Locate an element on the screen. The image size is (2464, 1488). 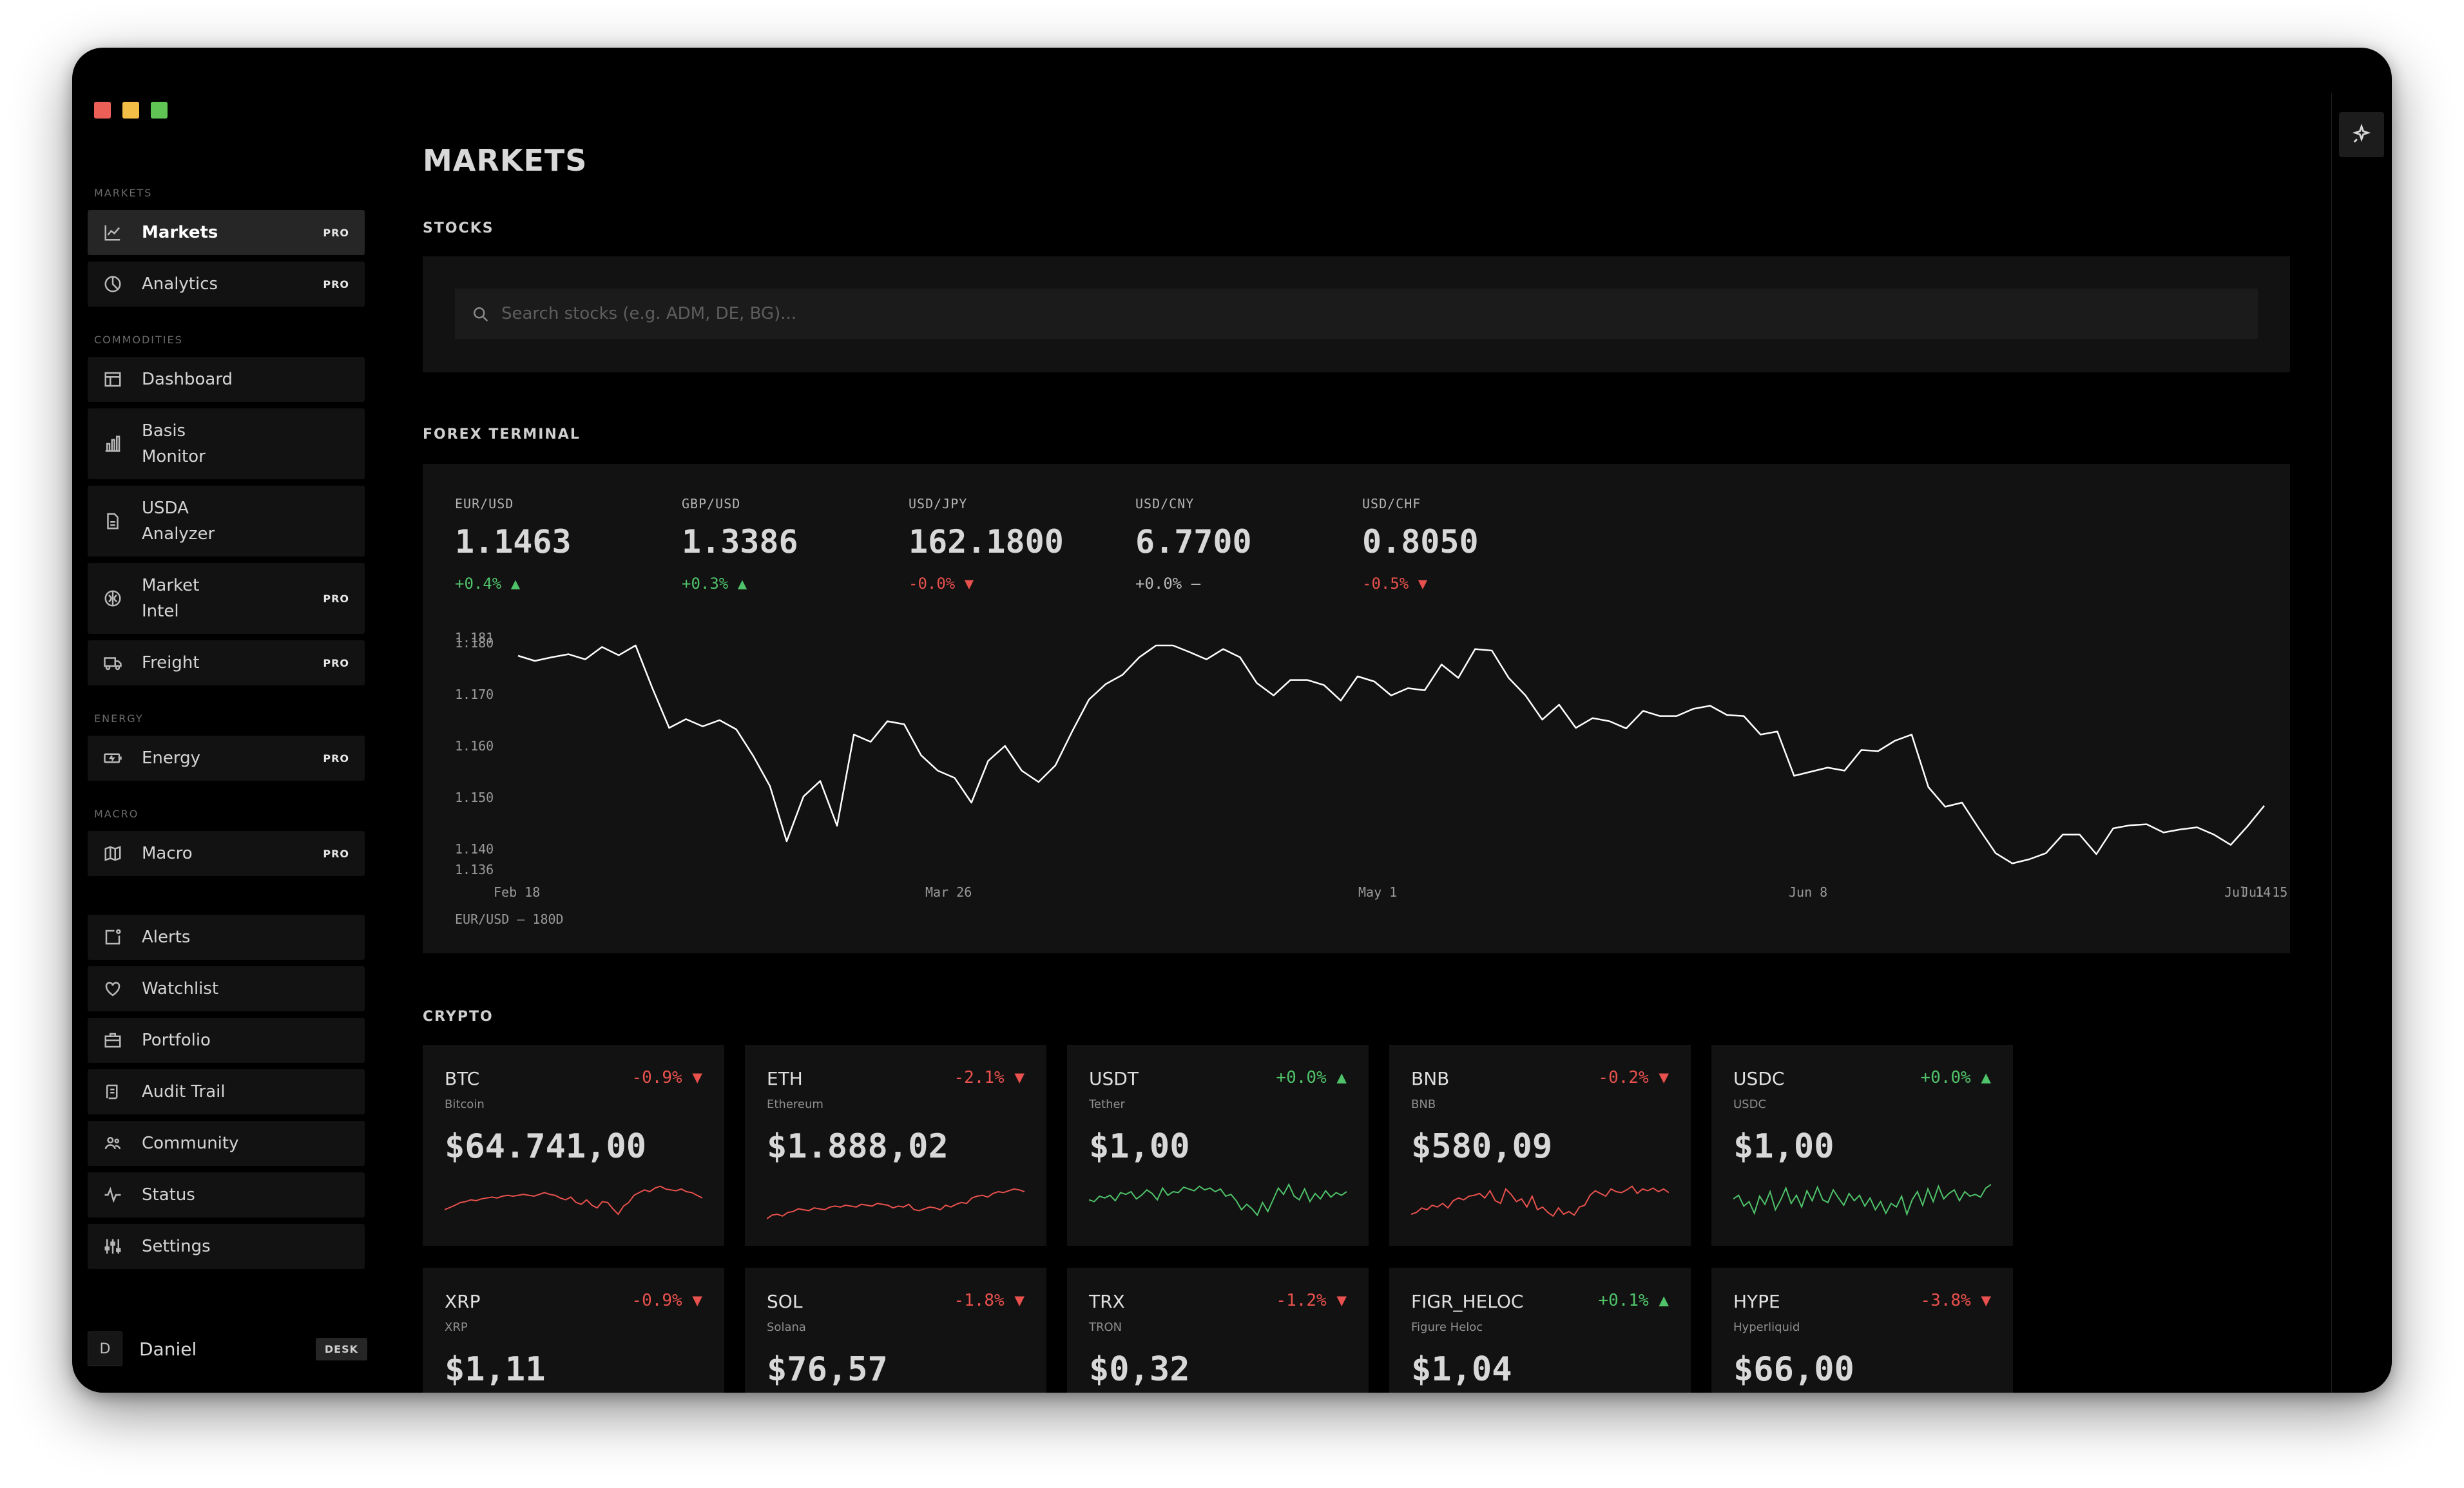
sidebar-item-audit-trail: Audit Trail is located at coordinates (226, 1091).